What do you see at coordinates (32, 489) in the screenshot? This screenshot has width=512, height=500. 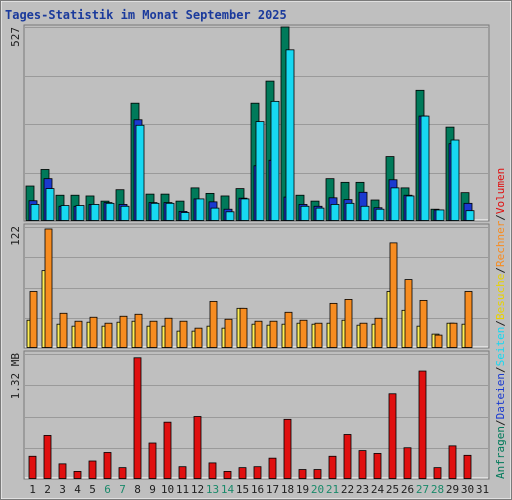 I see `x-tick-label-day-1: 1` at bounding box center [32, 489].